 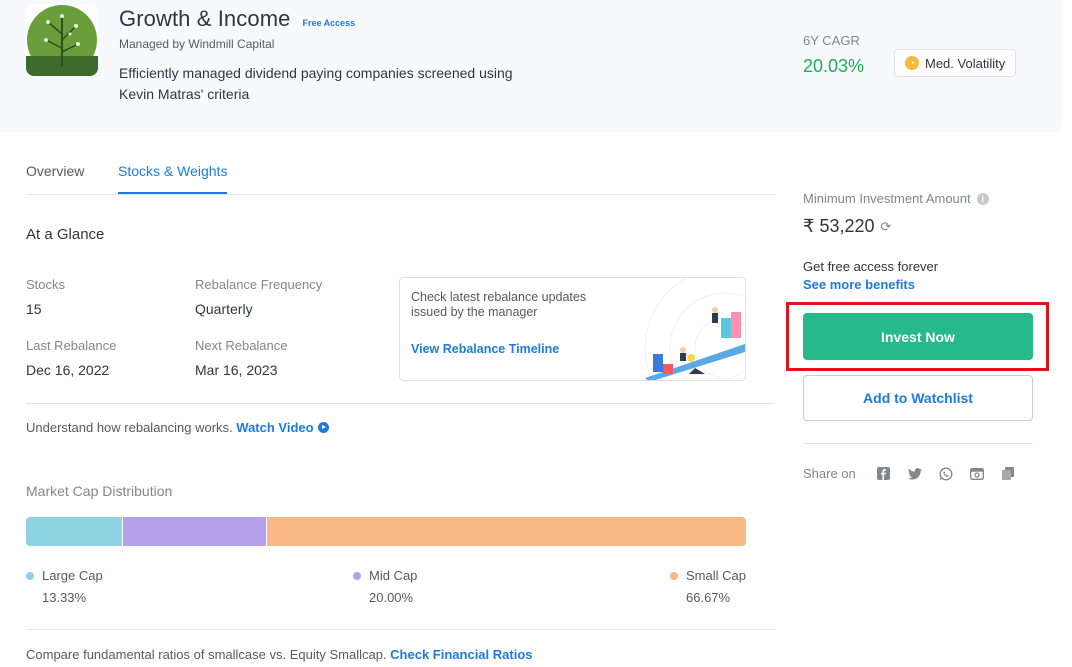 I want to click on market-cap-bar, so click(x=386, y=531).